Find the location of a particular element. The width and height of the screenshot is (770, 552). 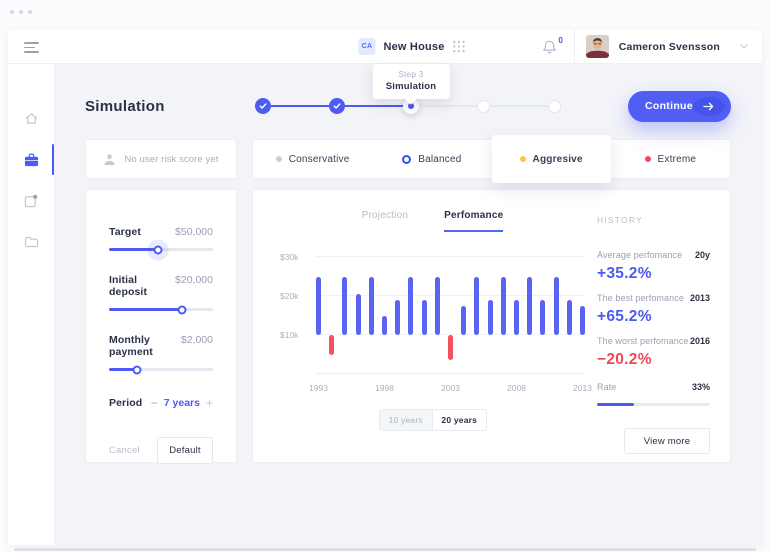

history-item-row: Average perfomance 20y is located at coordinates (653, 255).